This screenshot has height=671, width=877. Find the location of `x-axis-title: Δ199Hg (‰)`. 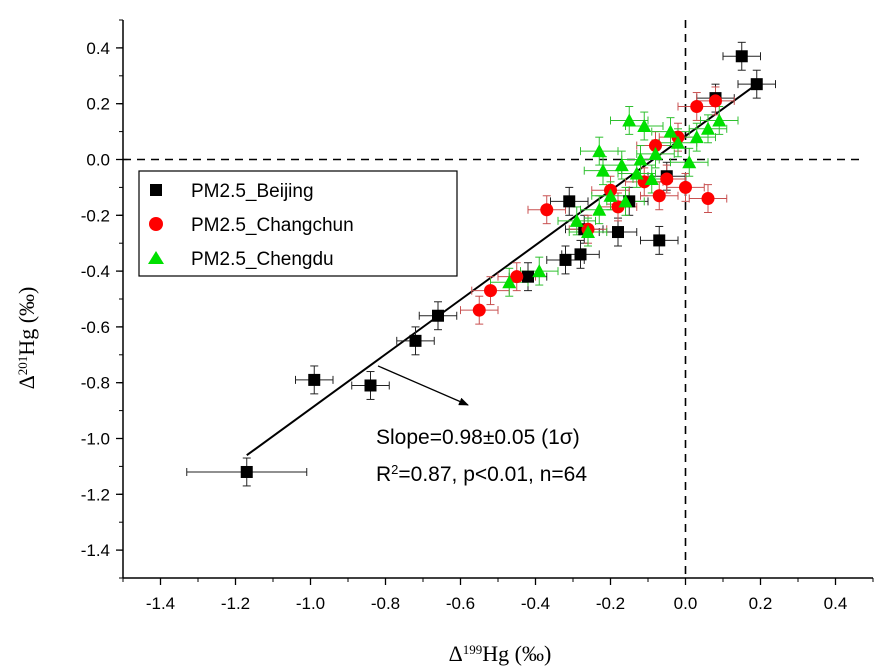

x-axis-title: Δ199Hg (‰) is located at coordinates (500, 653).